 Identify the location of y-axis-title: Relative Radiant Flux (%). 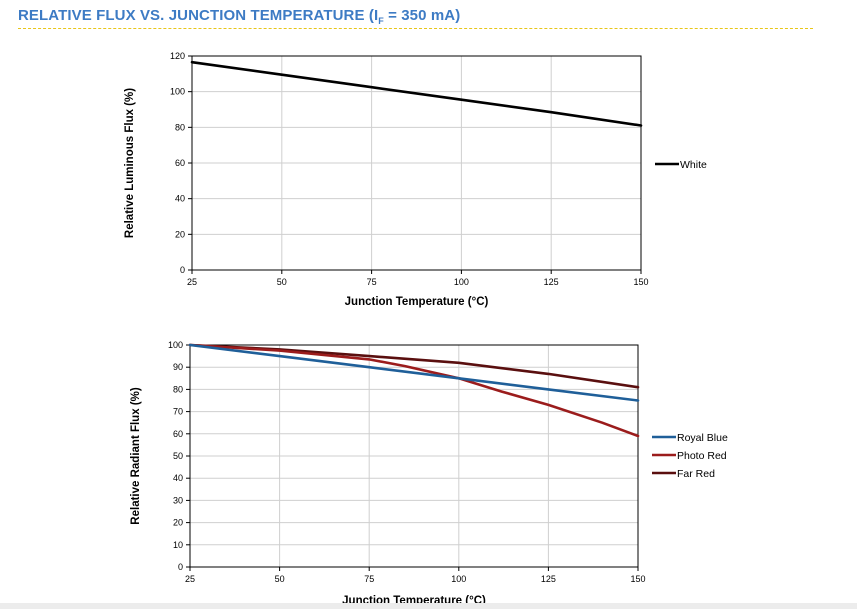
(136, 456).